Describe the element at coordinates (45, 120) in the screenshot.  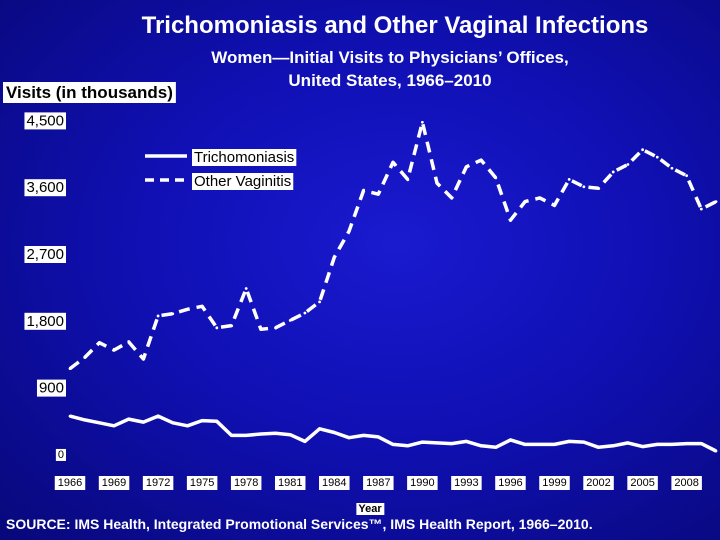
I see `y-tick-label: 4,500` at that location.